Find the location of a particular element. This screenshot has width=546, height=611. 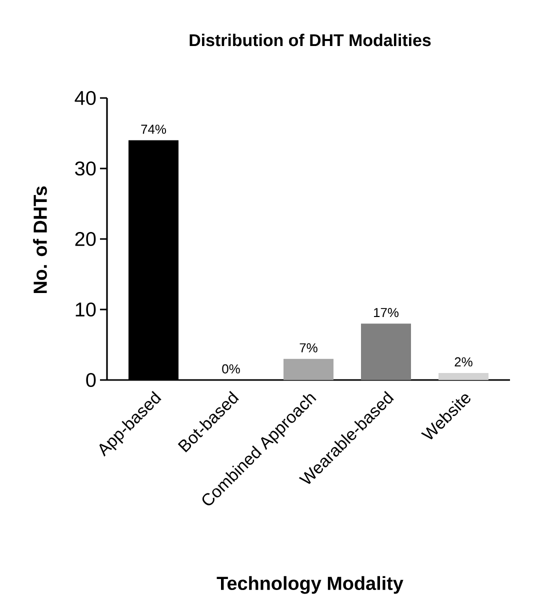

annotation: 0% is located at coordinates (231, 369).